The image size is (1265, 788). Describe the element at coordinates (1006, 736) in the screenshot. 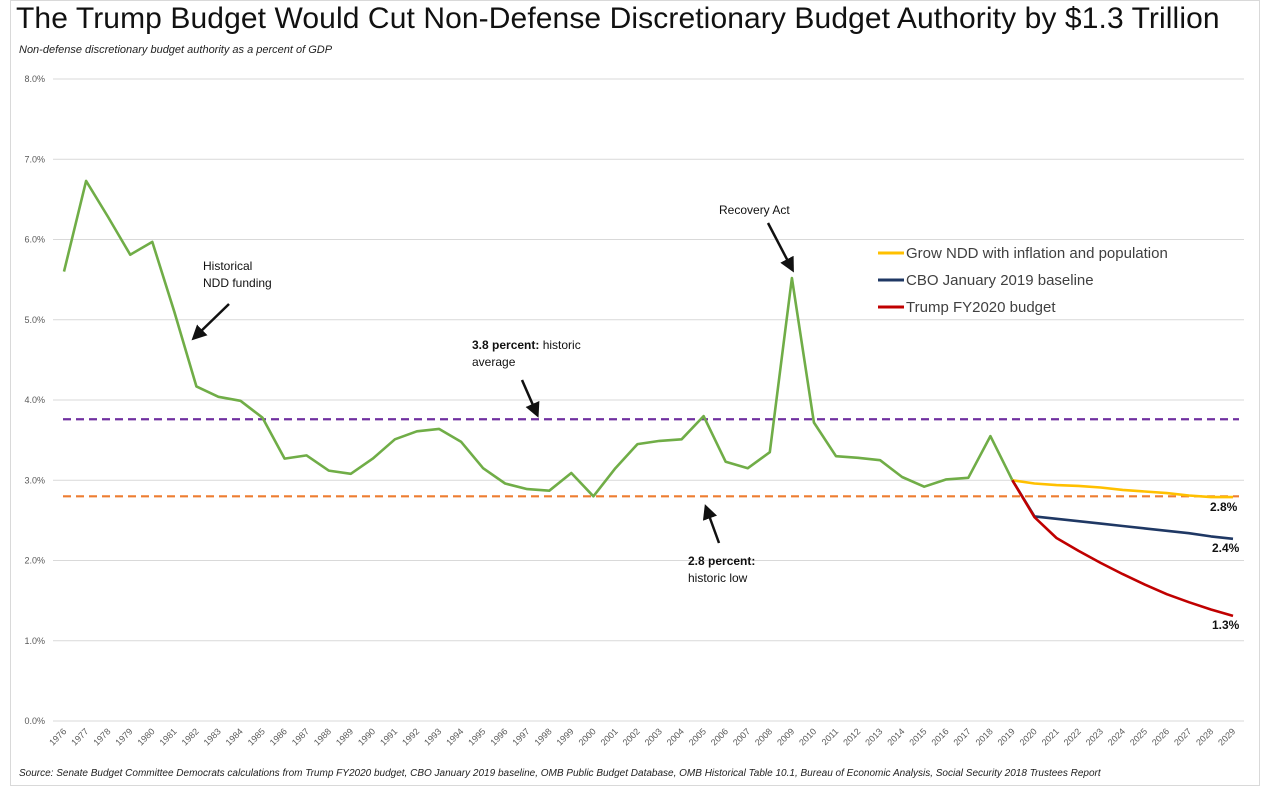

I see `x-tick-label: 2019` at that location.